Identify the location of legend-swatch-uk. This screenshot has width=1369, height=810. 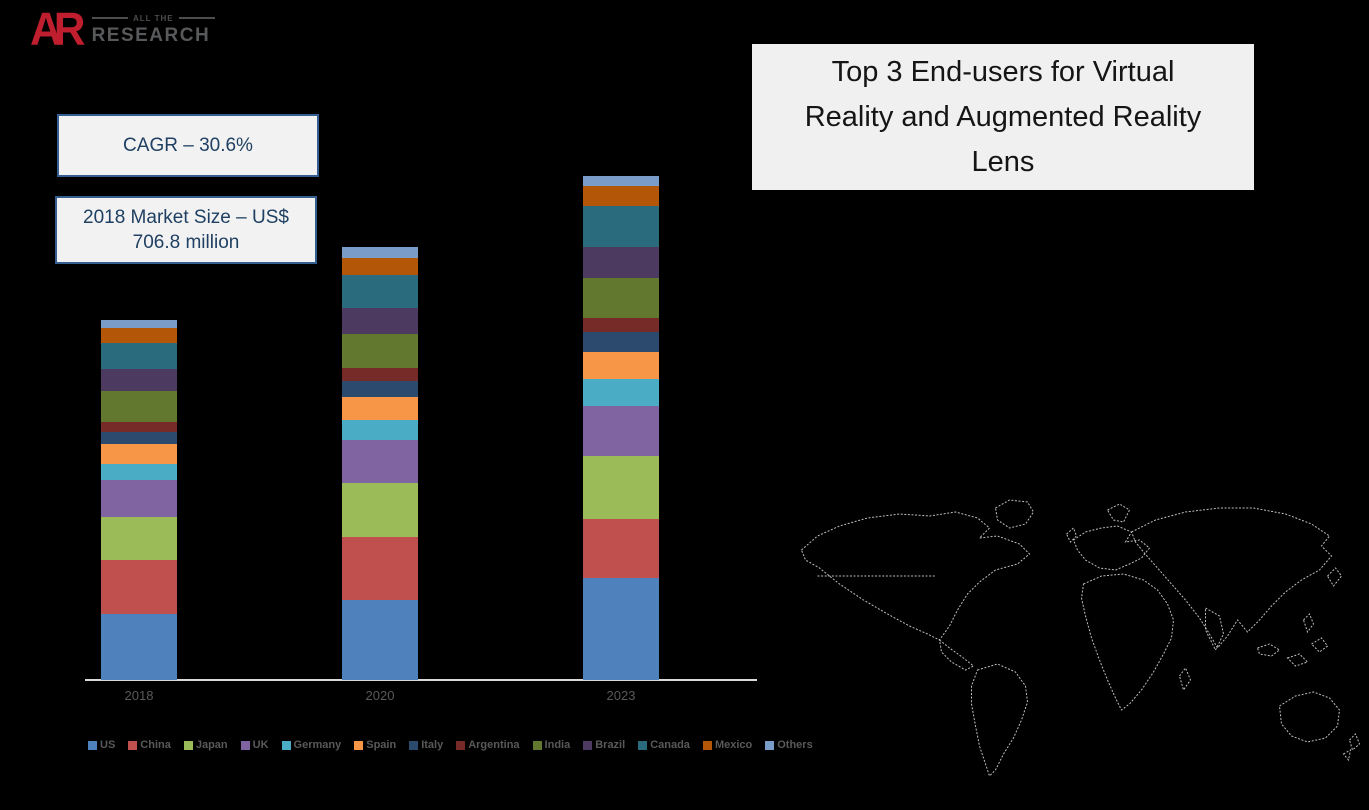
(245, 745).